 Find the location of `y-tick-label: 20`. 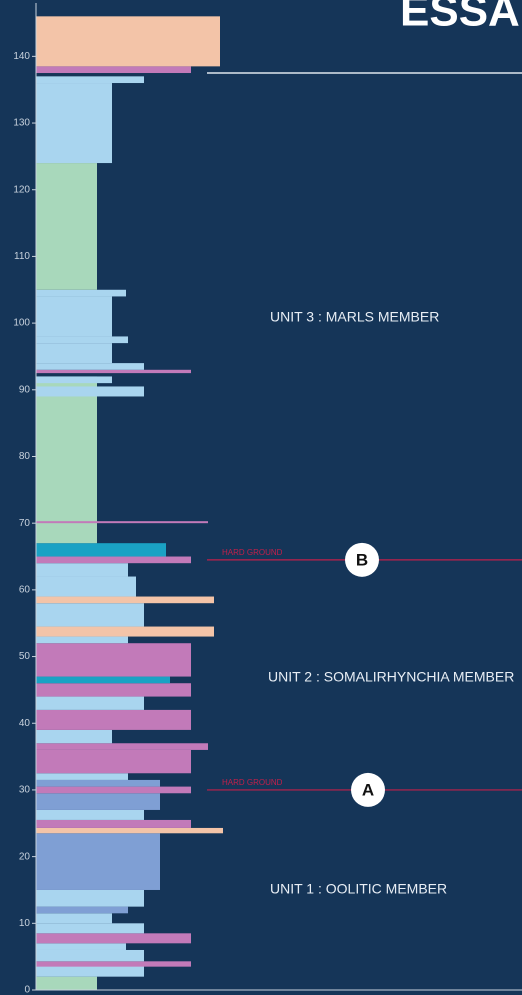

y-tick-label: 20 is located at coordinates (25, 856).